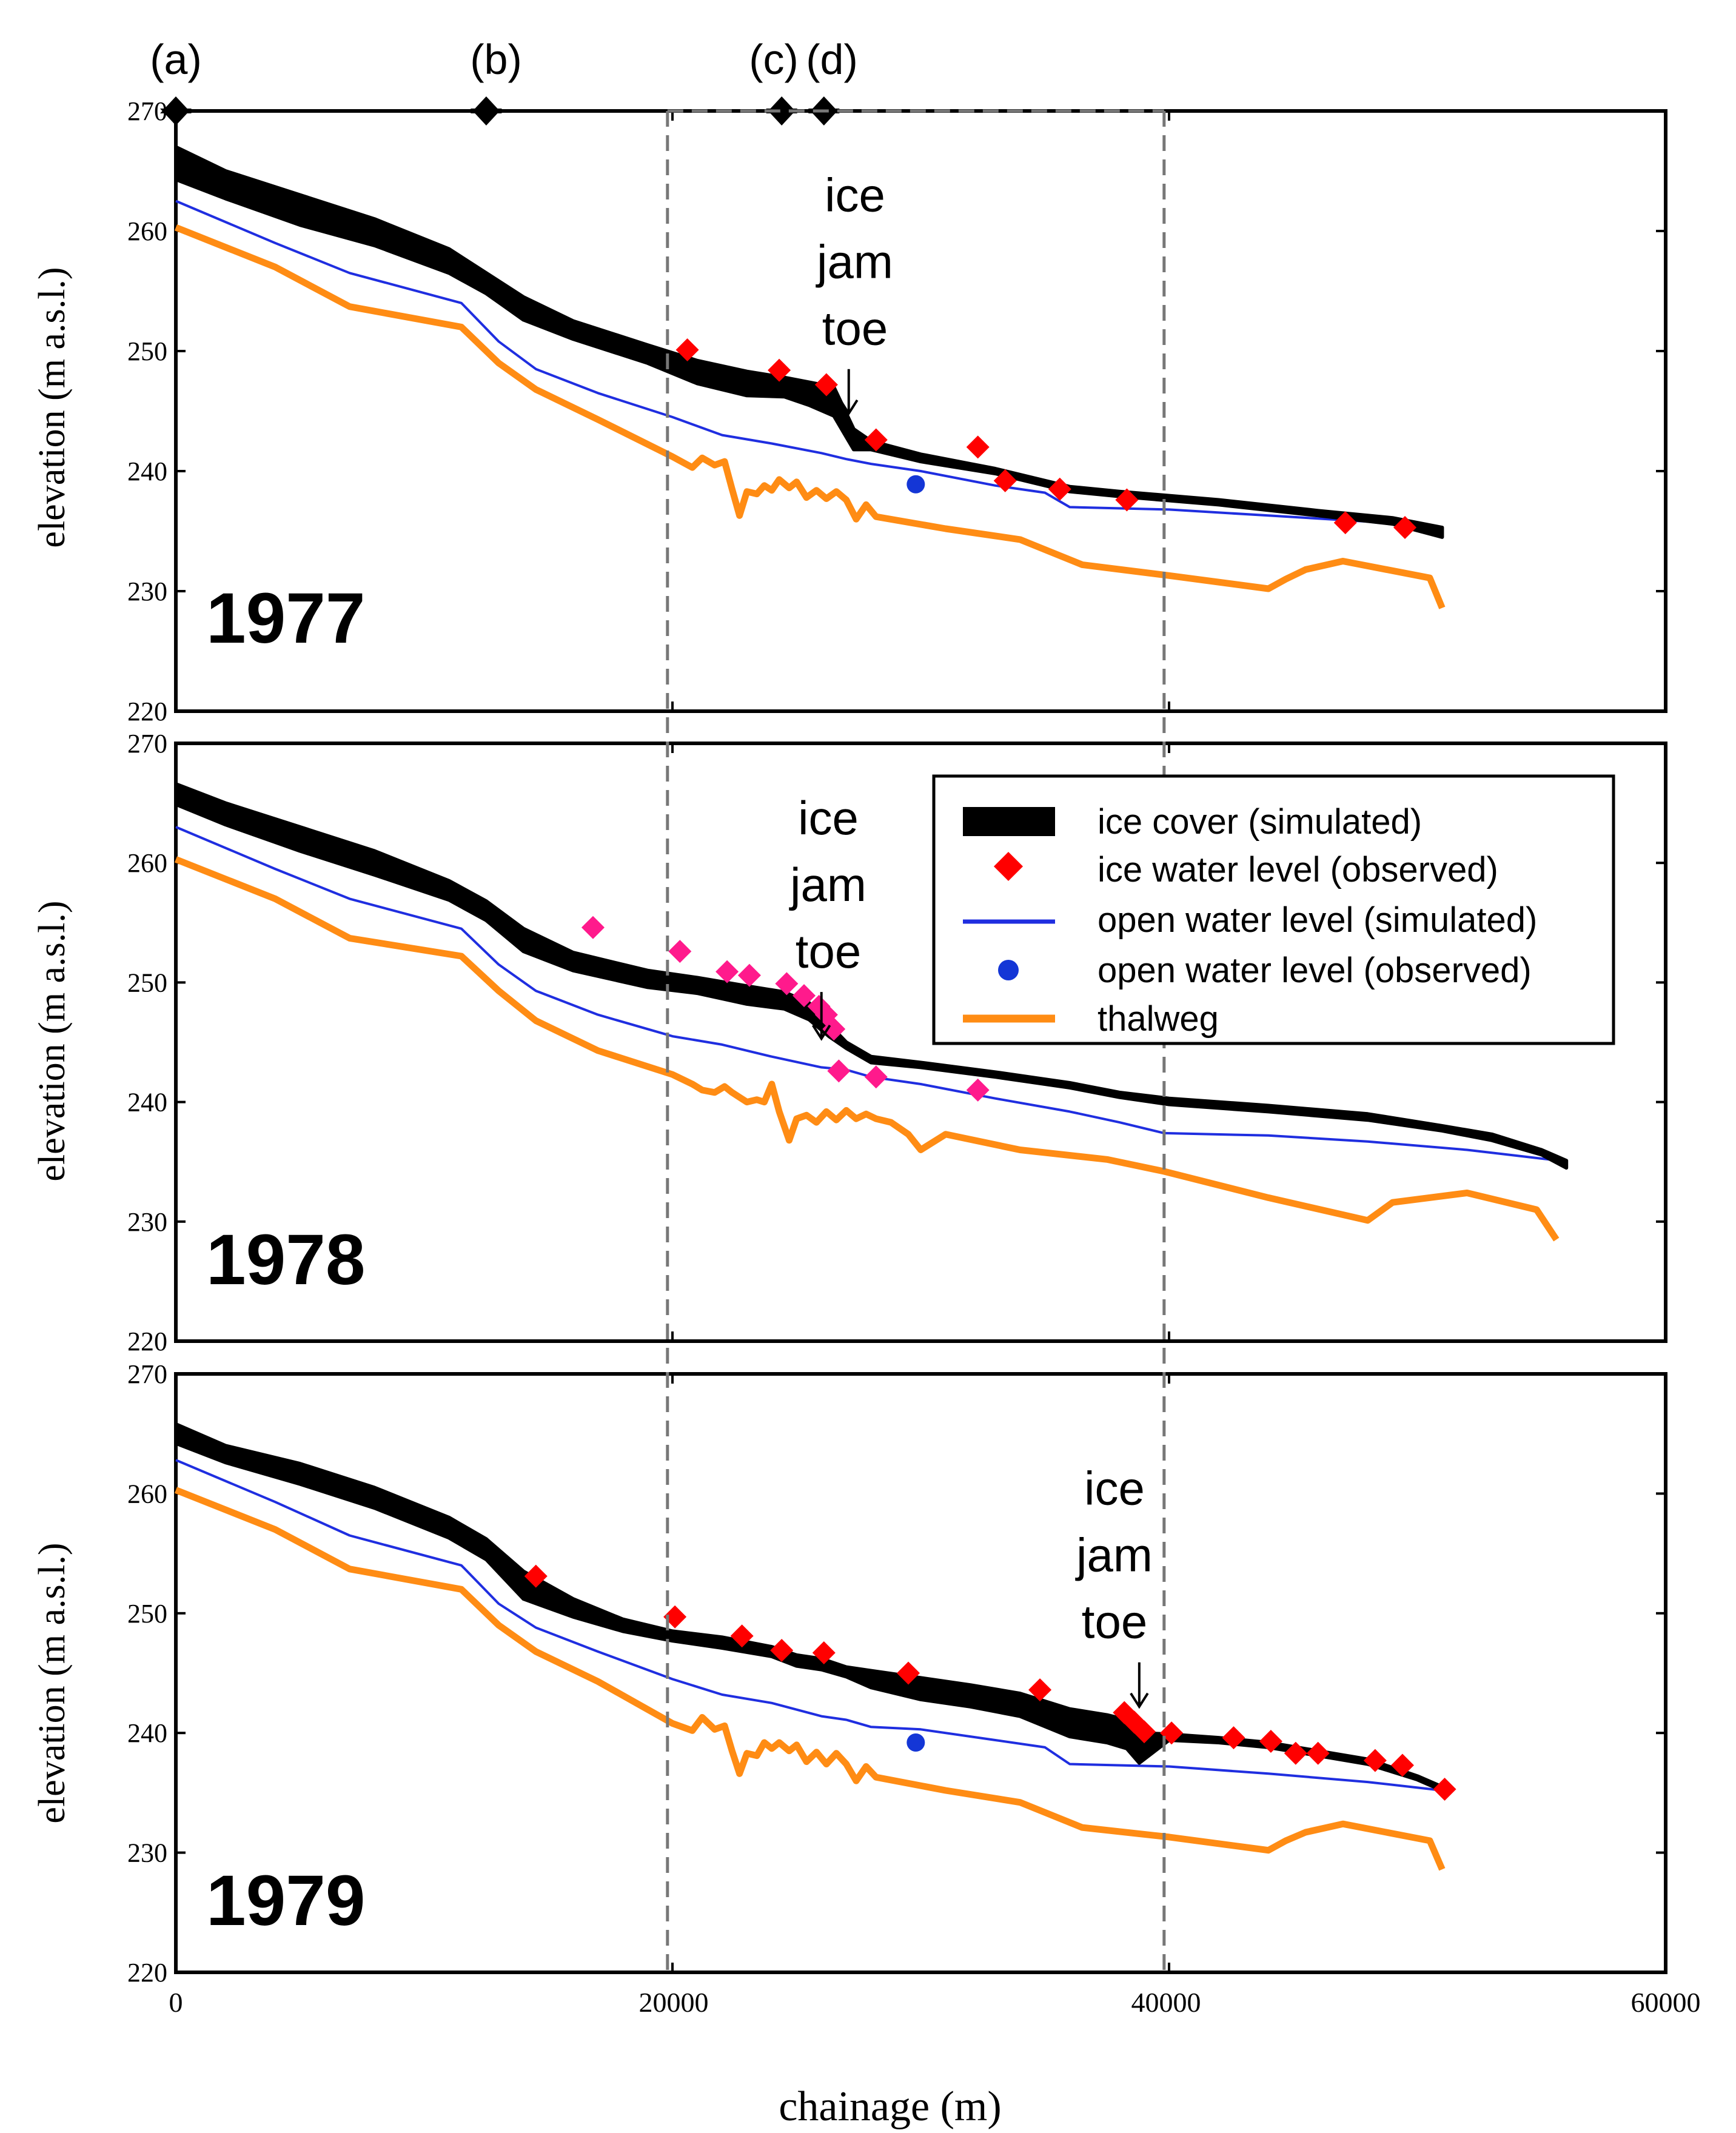  Describe the element at coordinates (52, 1682) in the screenshot. I see `y-axis-label-1979: elevation (m a.s.l.)` at that location.